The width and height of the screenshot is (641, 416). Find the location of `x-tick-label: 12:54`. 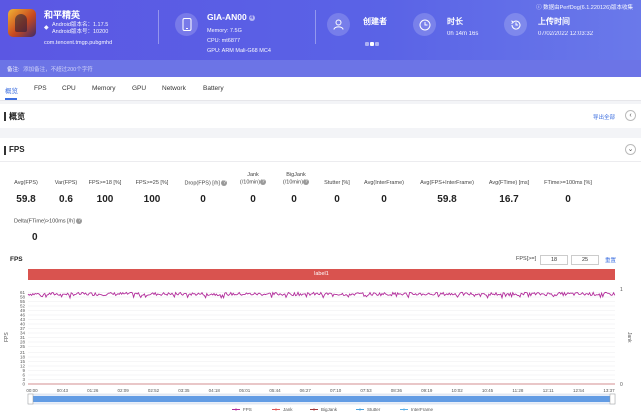

x-tick-label: 12:54 is located at coordinates (579, 390).